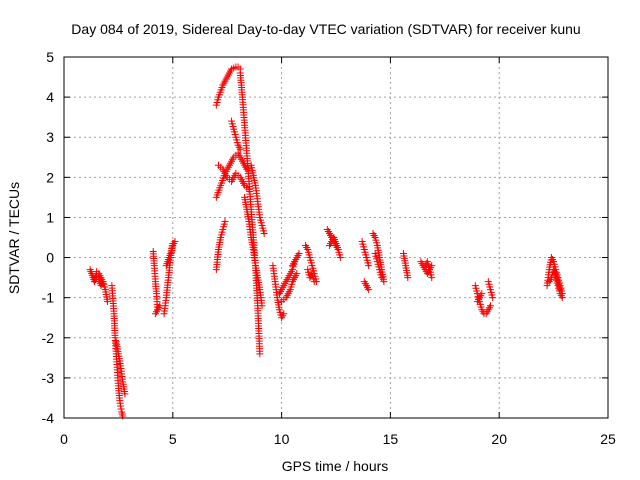  I want to click on y-axis-label: SDTVAR / TECUs, so click(14, 238).